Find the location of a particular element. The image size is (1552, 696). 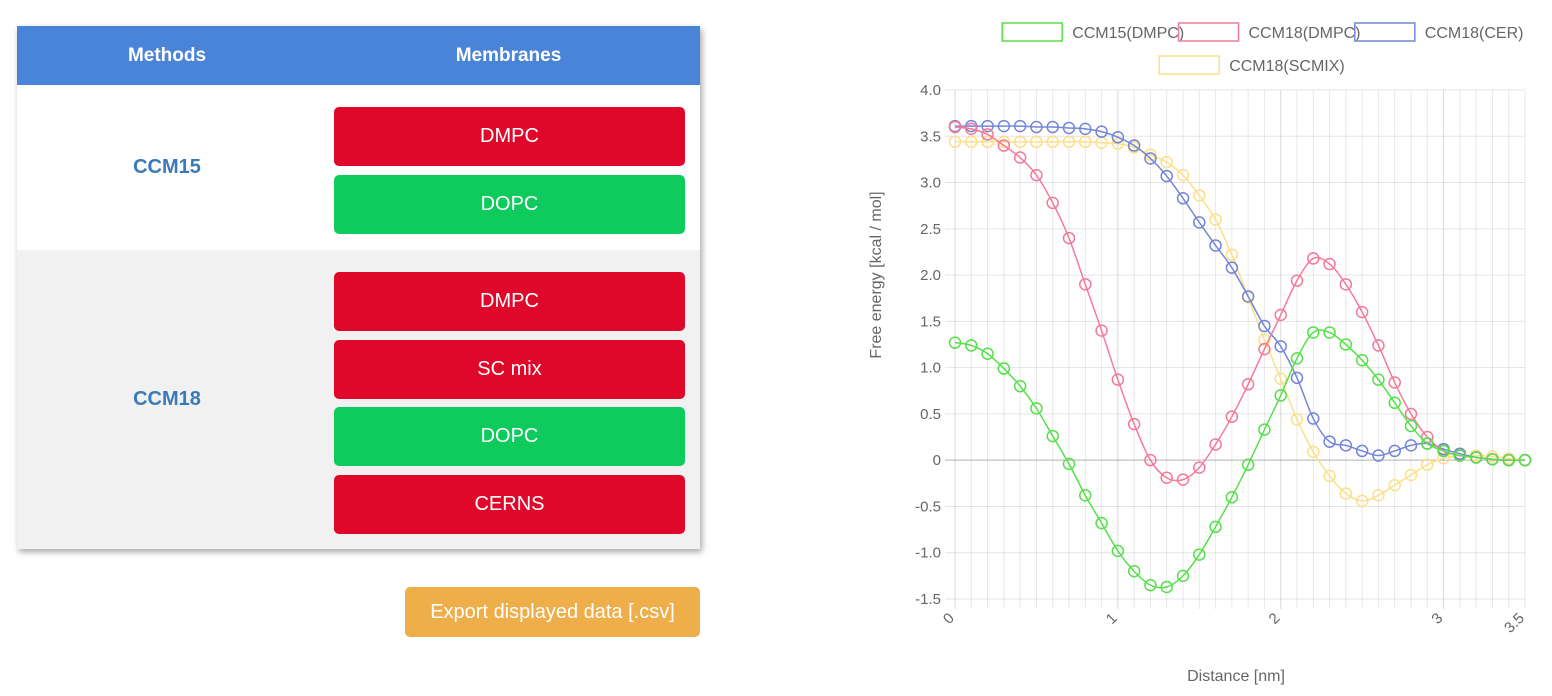

legend-item: CCM18(SCMIX) is located at coordinates (1251, 65).